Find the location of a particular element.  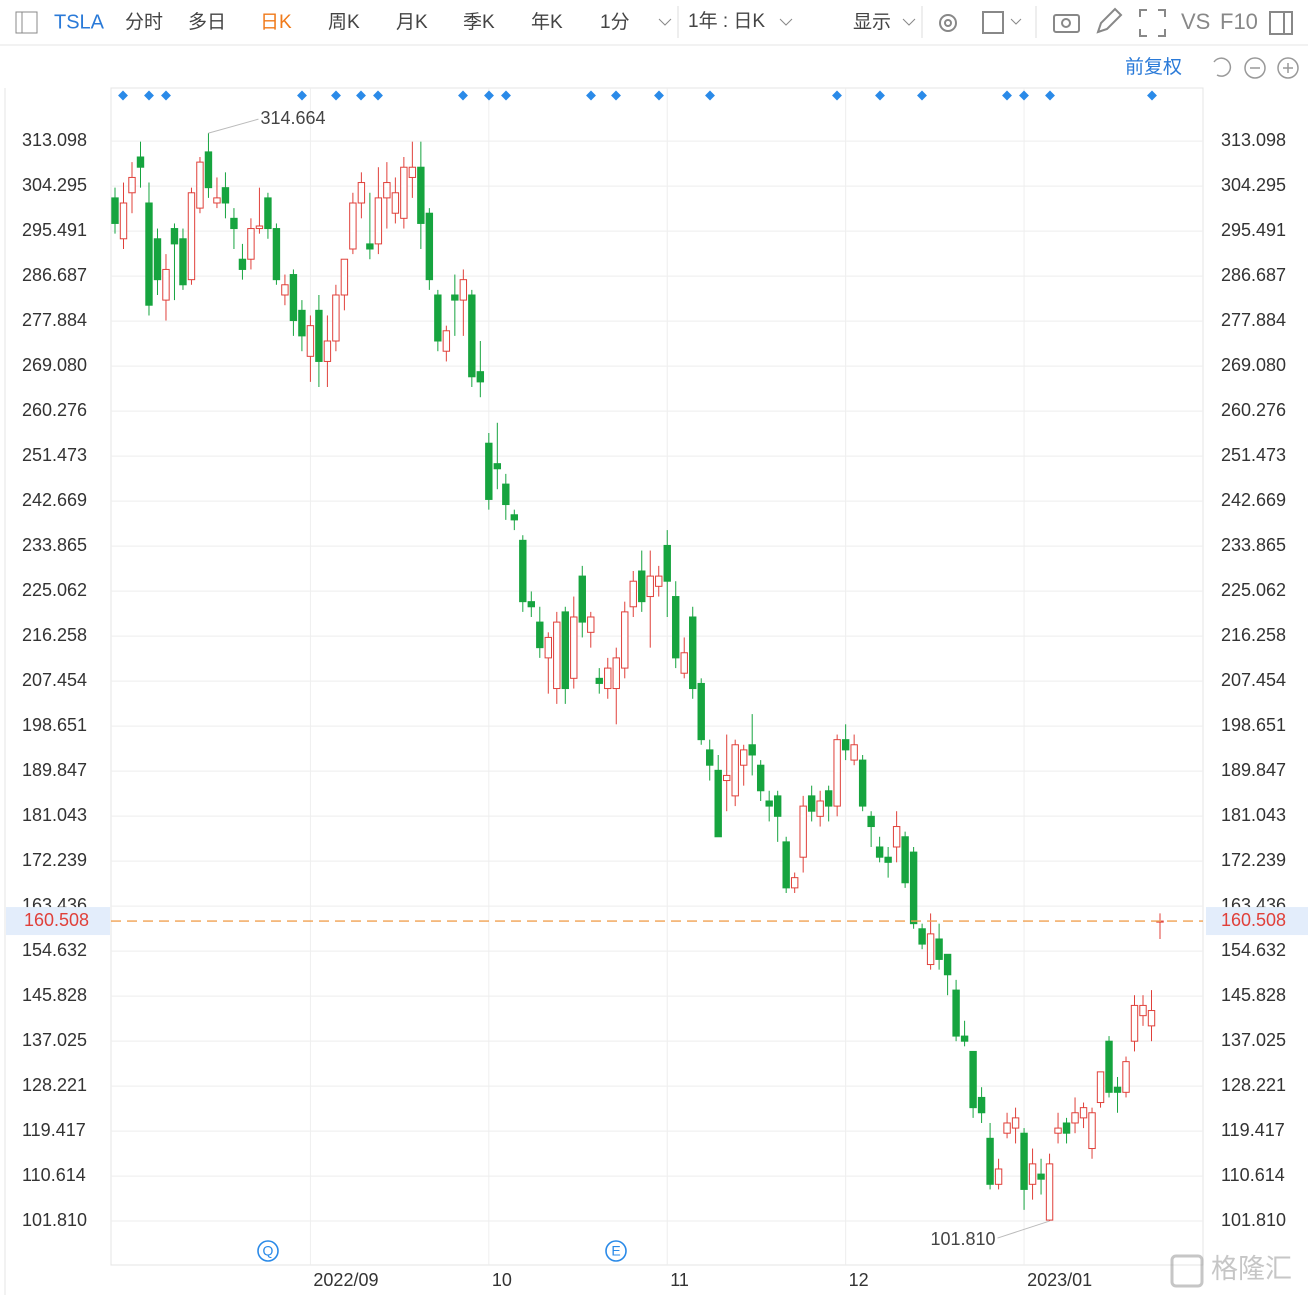

interval: 1分 is located at coordinates (615, 22).